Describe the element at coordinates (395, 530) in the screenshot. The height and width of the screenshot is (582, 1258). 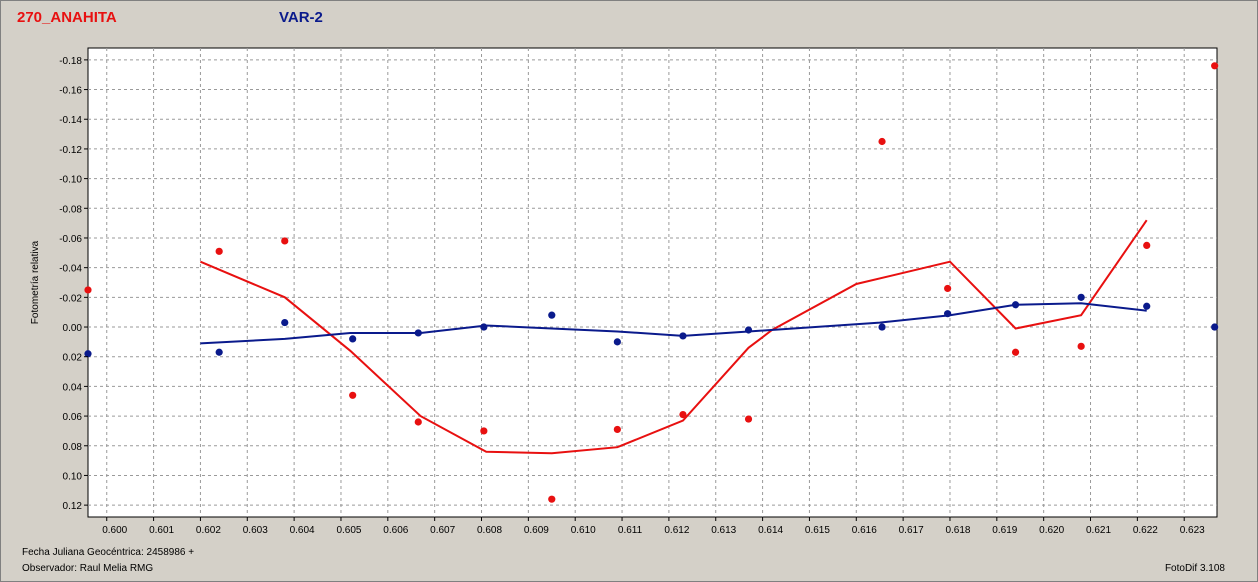
I see `x-tick-label: 0.606` at that location.